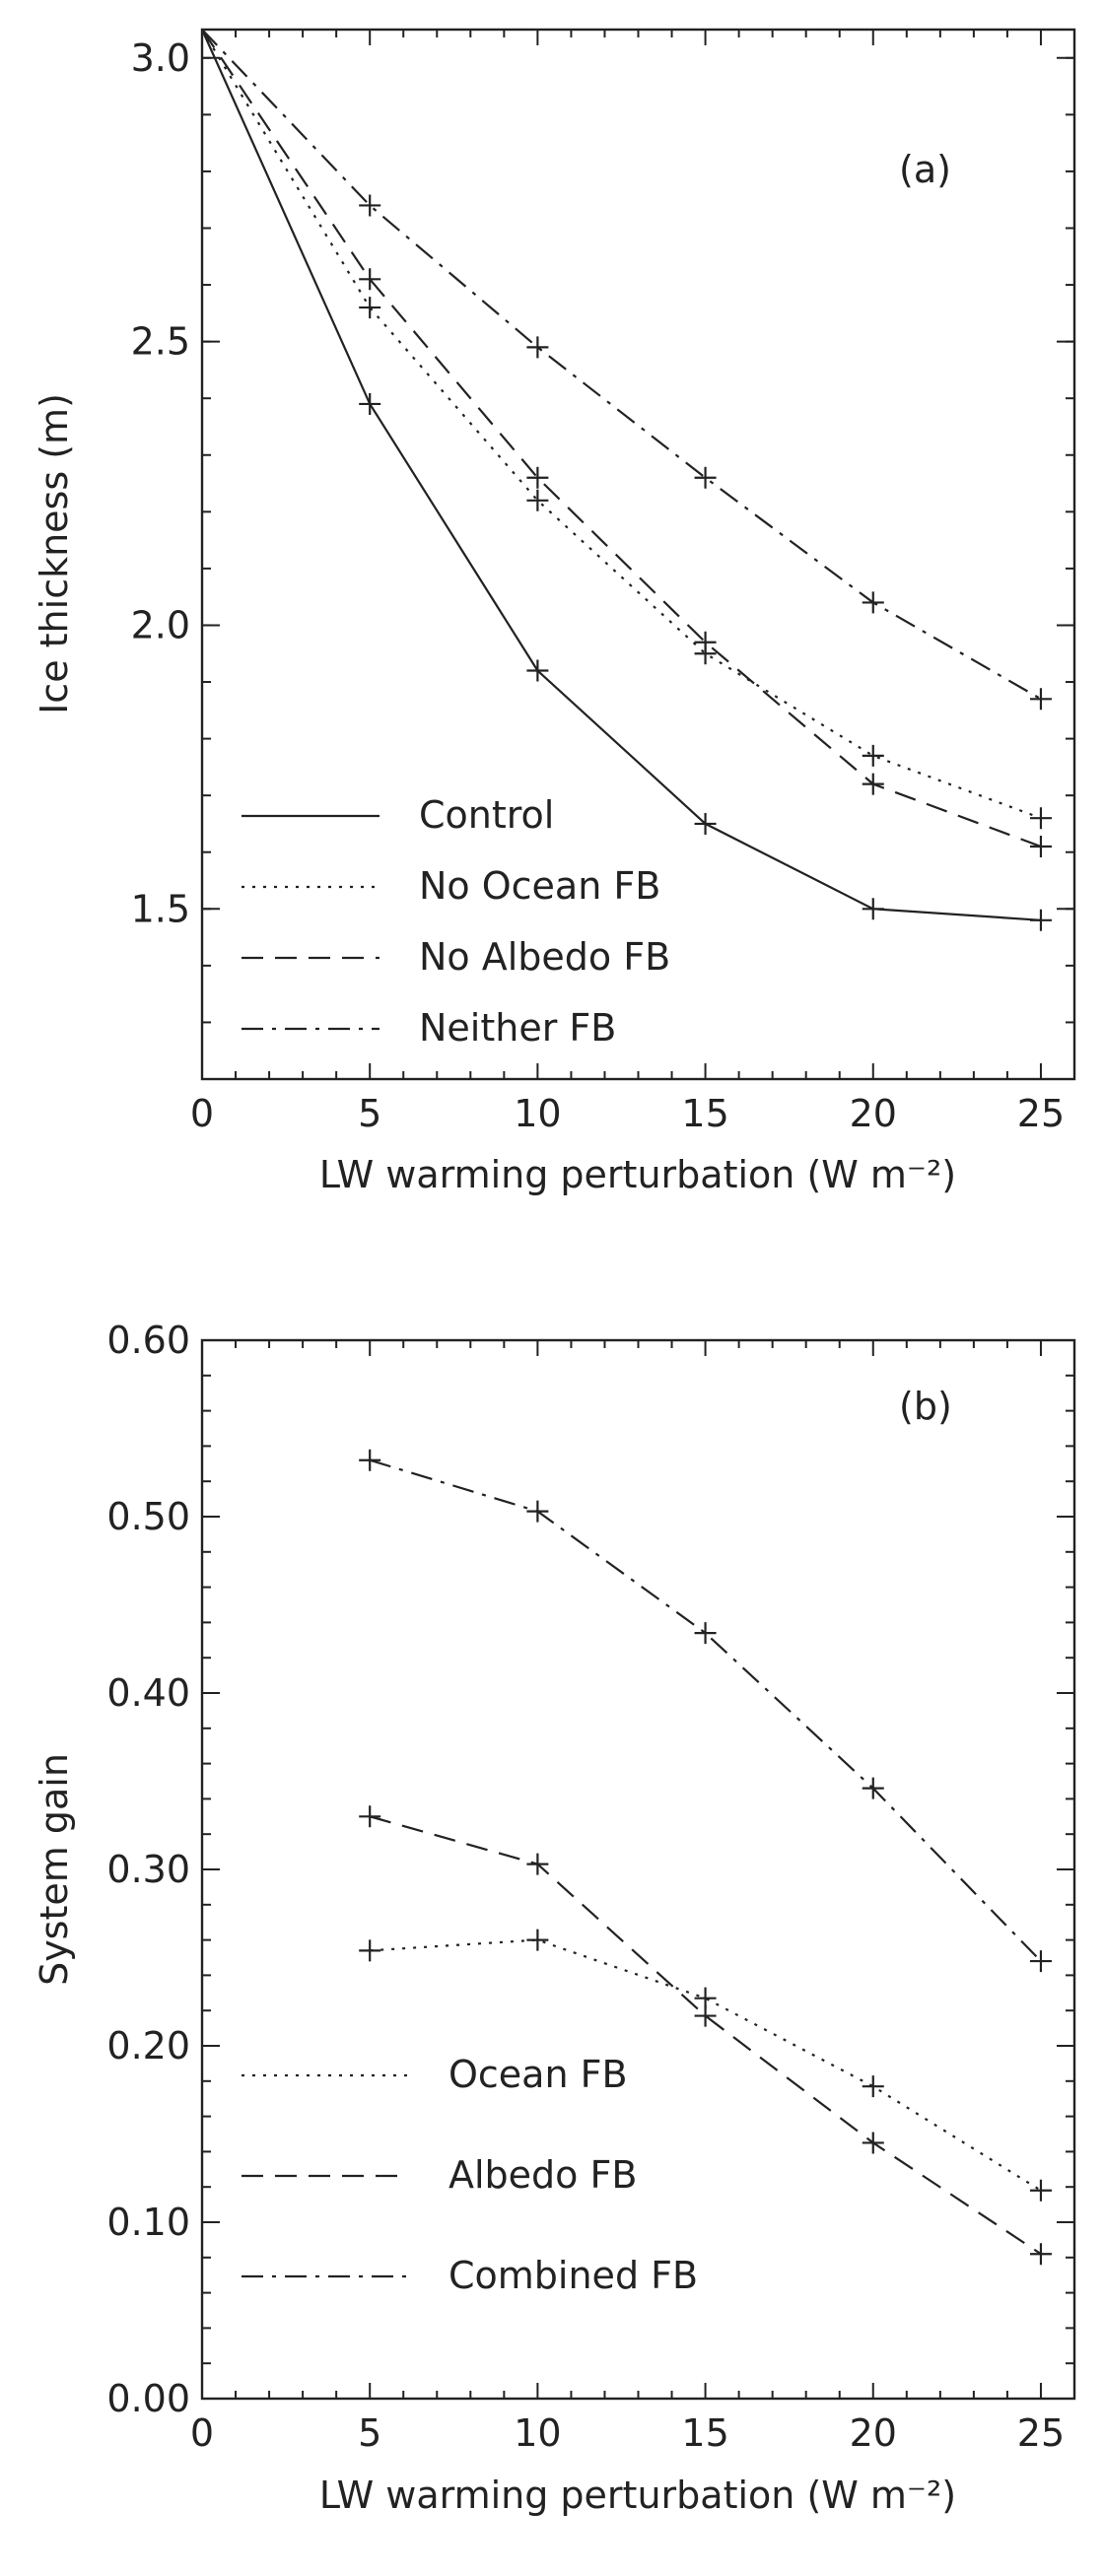 This screenshot has width=1104, height=2576. What do you see at coordinates (55, 1869) in the screenshot?
I see `panel-b-y-axis-label: System gain` at bounding box center [55, 1869].